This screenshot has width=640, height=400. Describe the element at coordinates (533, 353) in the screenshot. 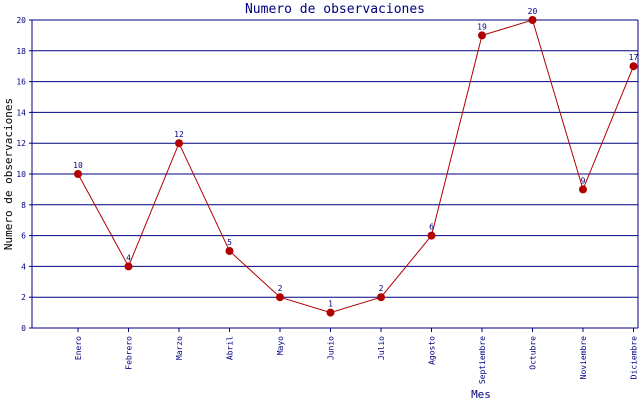

I see `x-tick-label: Octubre` at that location.